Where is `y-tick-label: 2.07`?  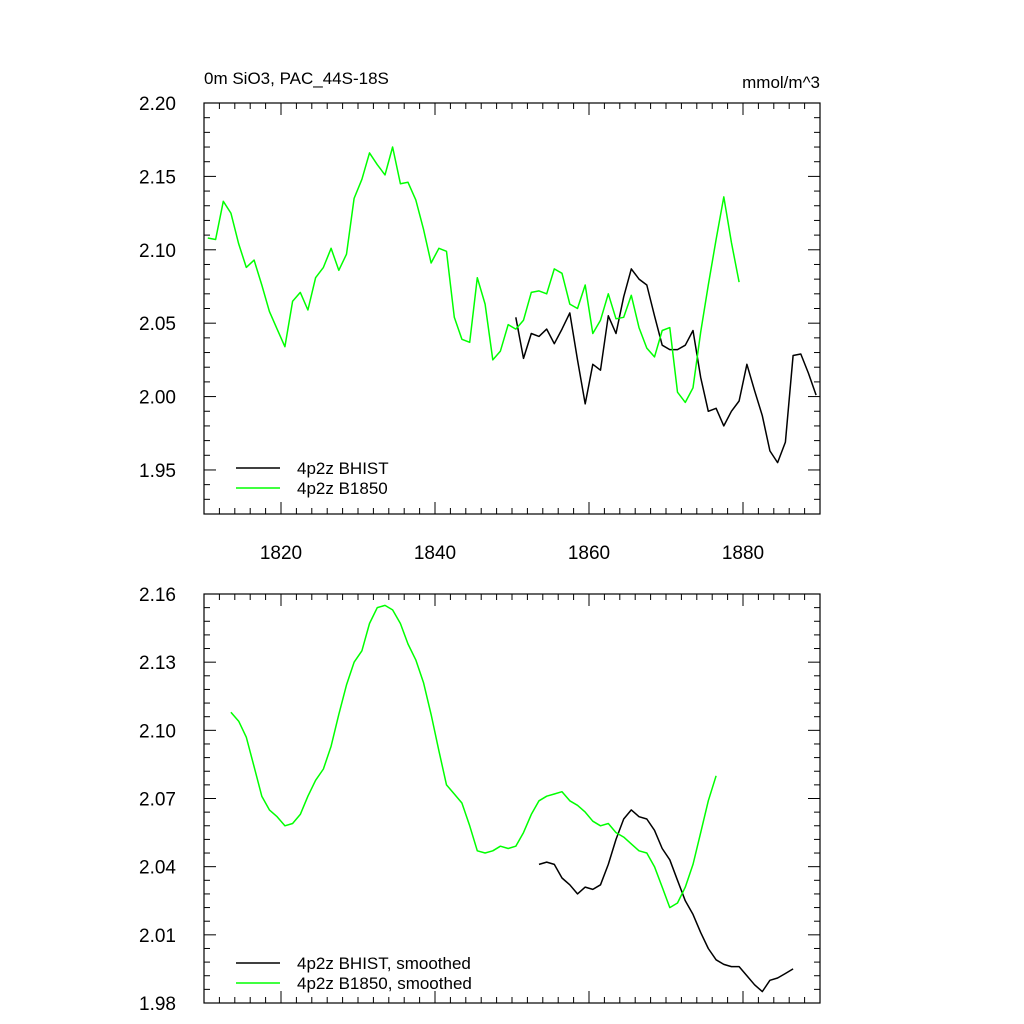
y-tick-label: 2.07 is located at coordinates (157, 800).